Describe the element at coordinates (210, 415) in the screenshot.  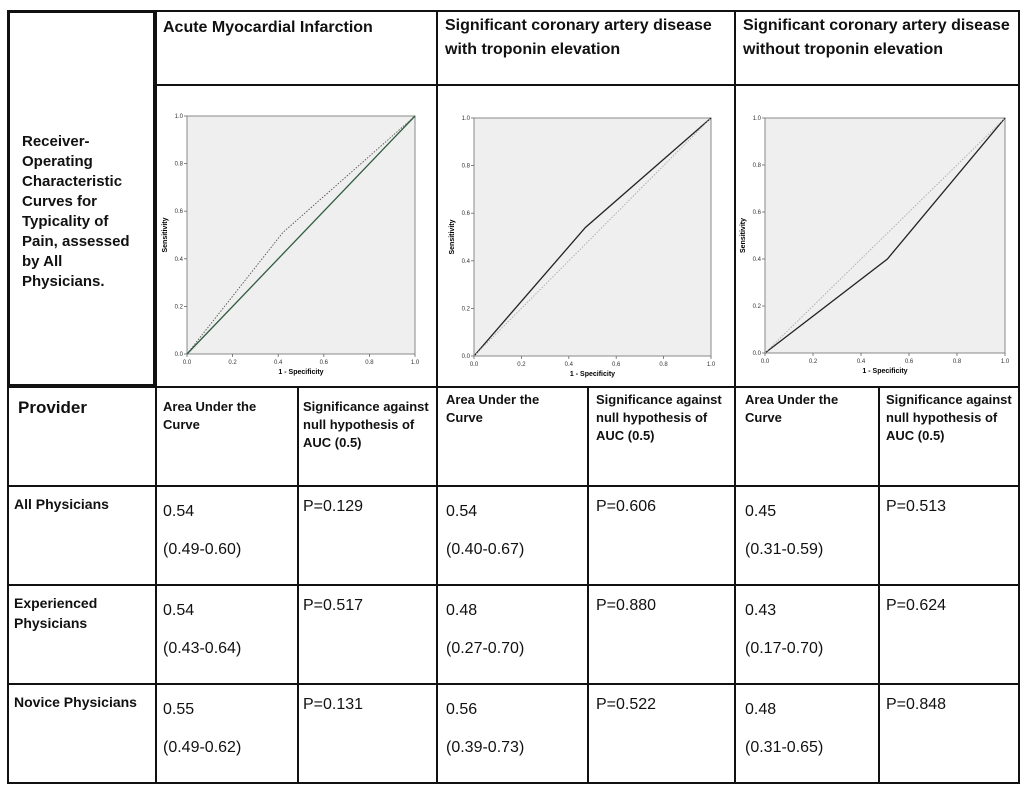
I see `auc-header-ami: Area Under the Curve` at that location.